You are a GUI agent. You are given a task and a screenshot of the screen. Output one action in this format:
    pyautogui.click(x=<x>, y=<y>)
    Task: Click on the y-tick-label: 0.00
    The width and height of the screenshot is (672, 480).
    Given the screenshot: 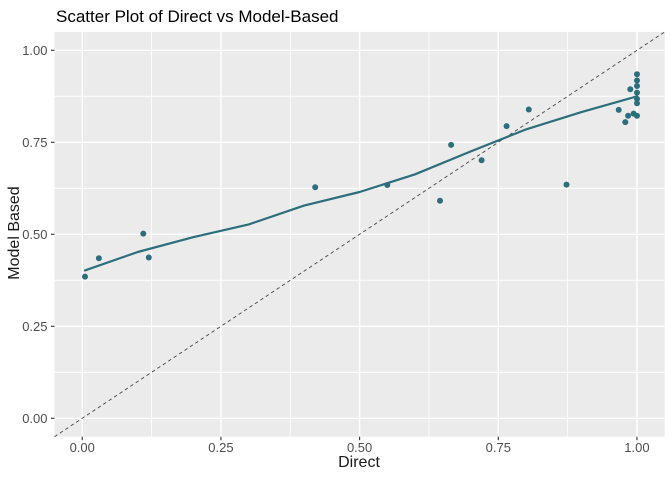 What is the action you would take?
    pyautogui.click(x=34, y=418)
    